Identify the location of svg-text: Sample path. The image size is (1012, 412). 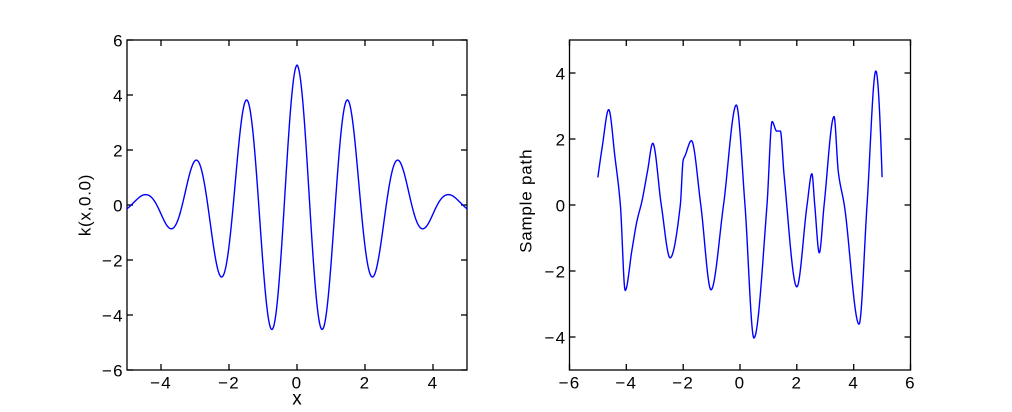
(526, 201).